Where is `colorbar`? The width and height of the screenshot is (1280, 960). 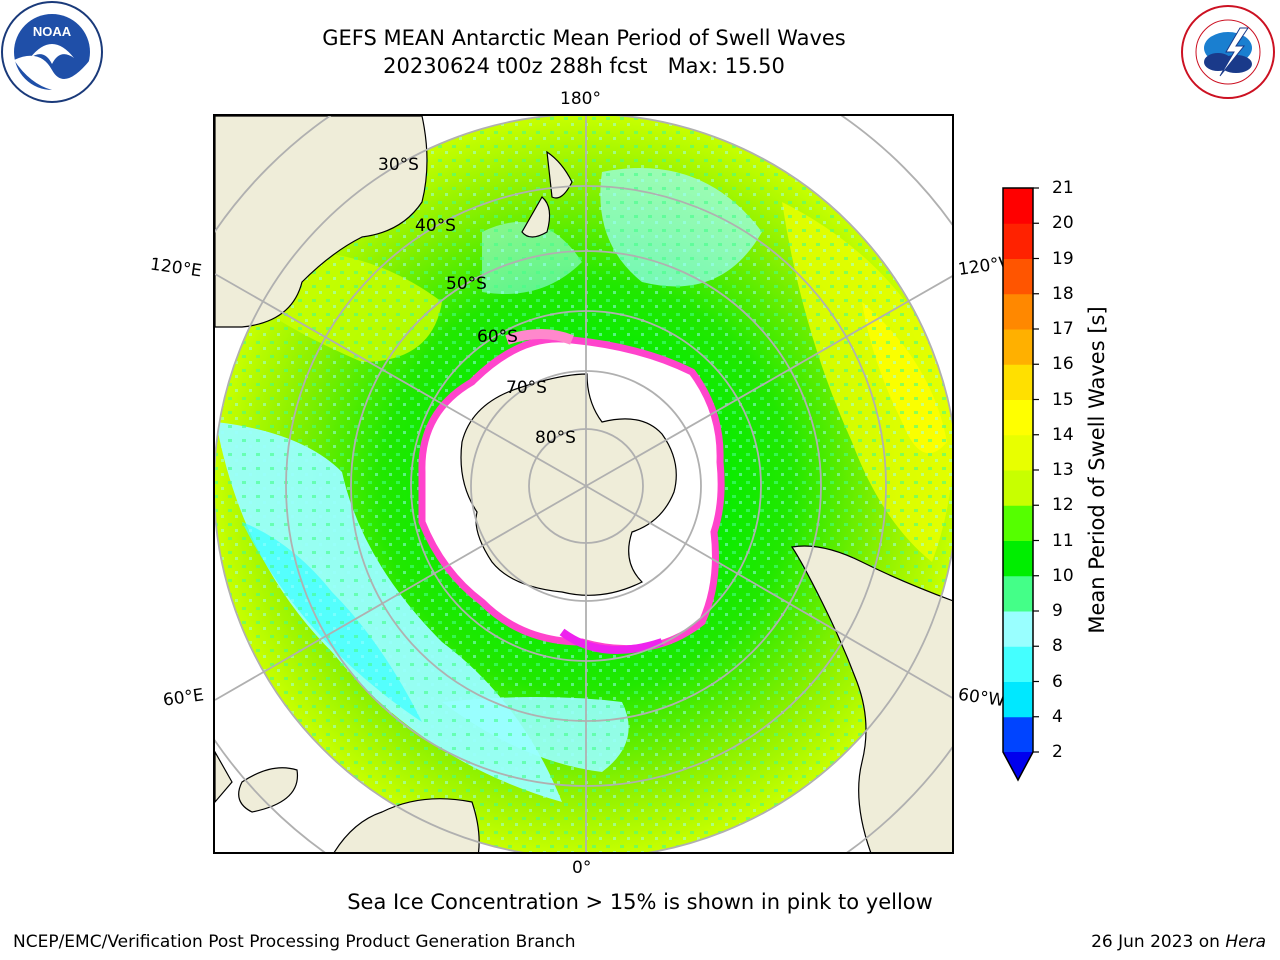 colorbar is located at coordinates (1020, 484).